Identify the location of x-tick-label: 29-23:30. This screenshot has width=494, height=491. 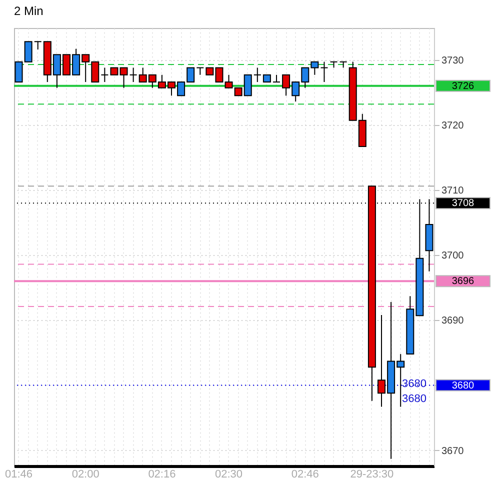
(372, 474).